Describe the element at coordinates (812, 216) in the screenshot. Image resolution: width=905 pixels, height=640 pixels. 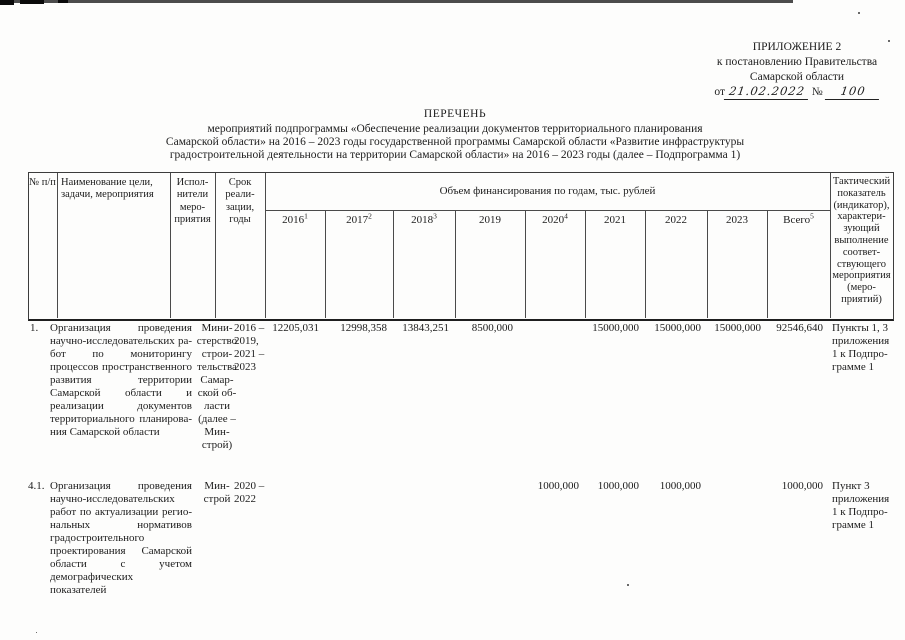
I see `year-footnote-ref: 5` at that location.